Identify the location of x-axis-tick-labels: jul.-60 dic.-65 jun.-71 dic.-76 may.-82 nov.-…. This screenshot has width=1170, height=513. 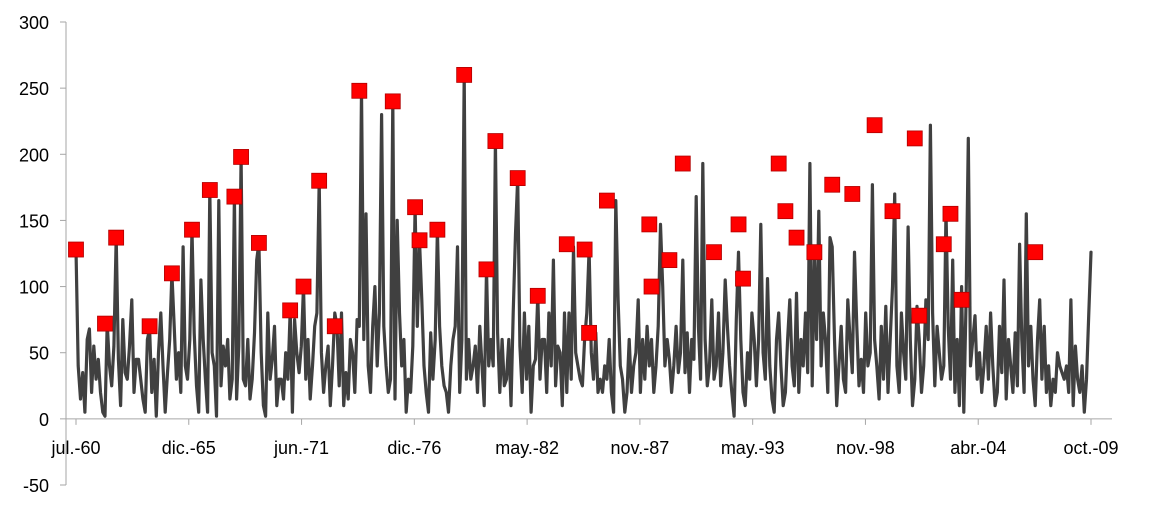
(584, 448).